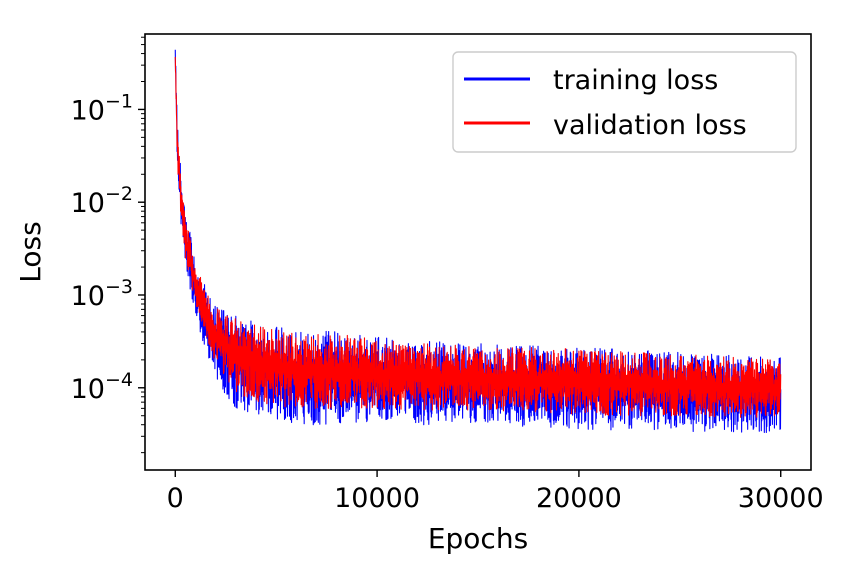  I want to click on x-tick-label: 0, so click(175, 498).